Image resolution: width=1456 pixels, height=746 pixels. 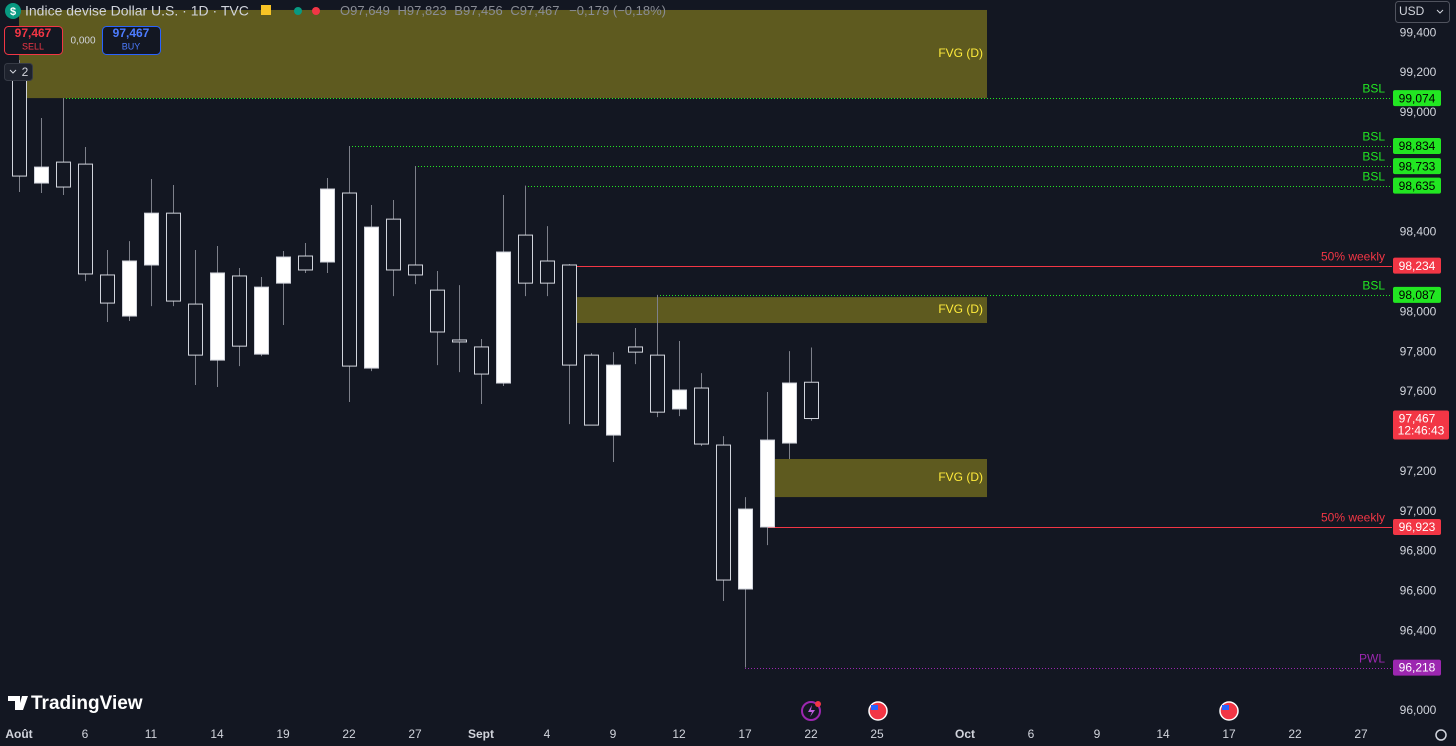 I want to click on x-tick-label: Août, so click(x=18, y=734).